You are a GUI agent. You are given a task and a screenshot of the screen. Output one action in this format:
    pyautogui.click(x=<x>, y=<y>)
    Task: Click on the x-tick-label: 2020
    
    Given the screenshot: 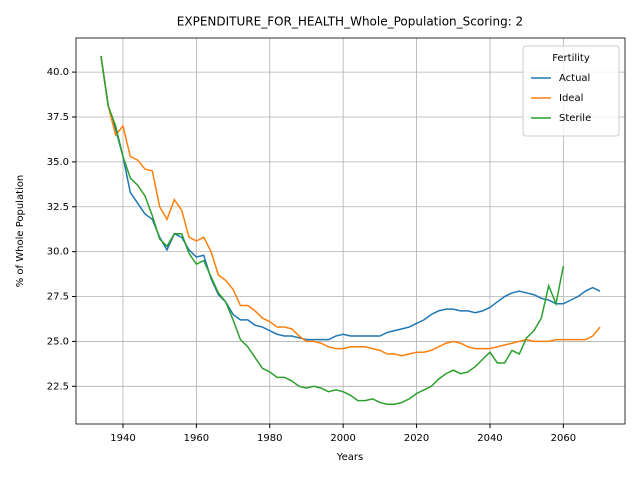 What is the action you would take?
    pyautogui.click(x=416, y=438)
    